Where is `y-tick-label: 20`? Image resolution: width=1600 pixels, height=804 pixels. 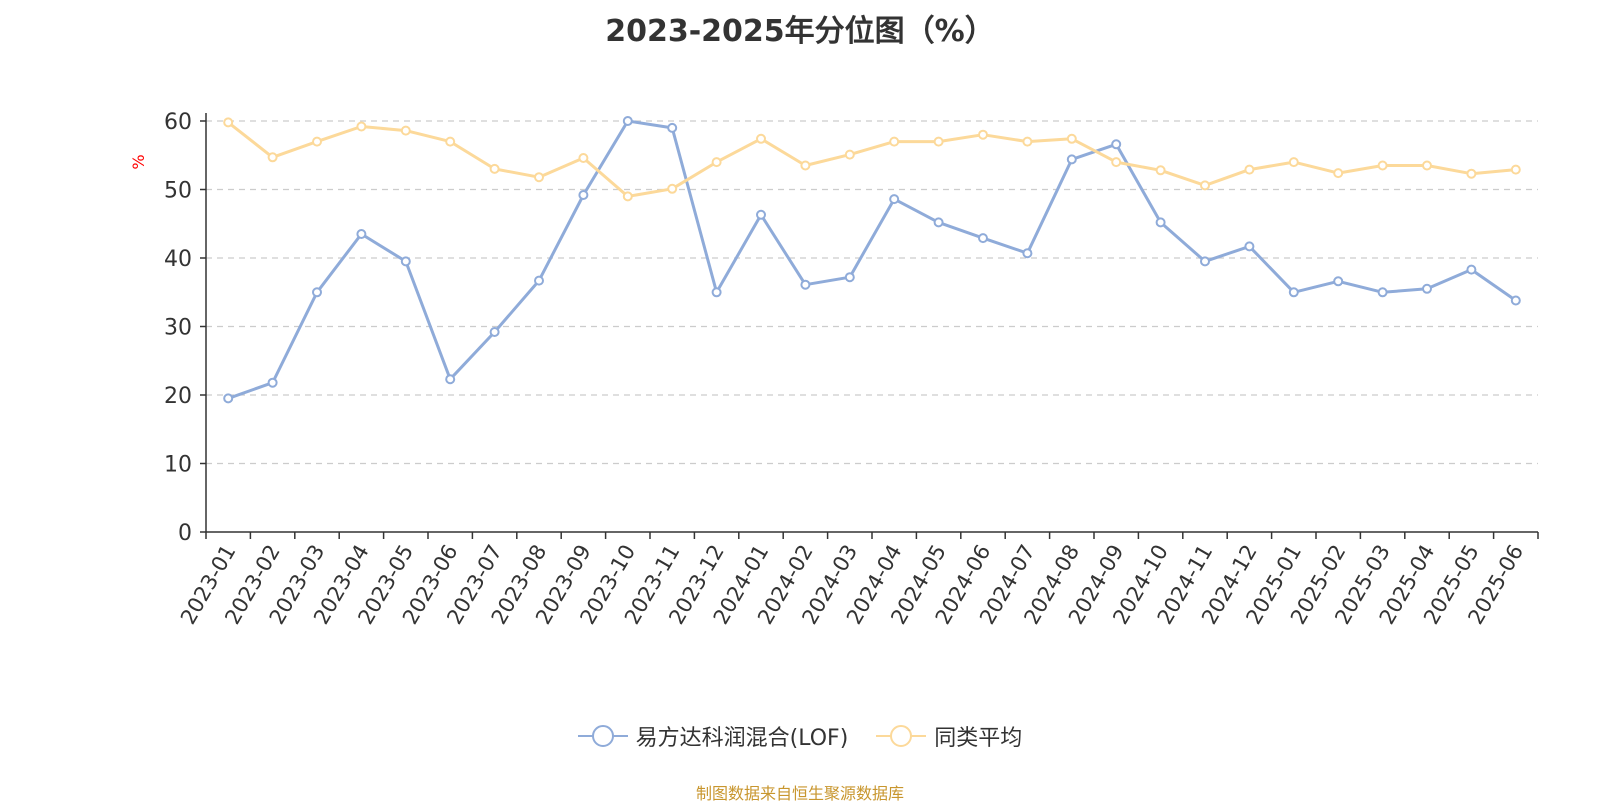 y-tick-label: 20 is located at coordinates (178, 396).